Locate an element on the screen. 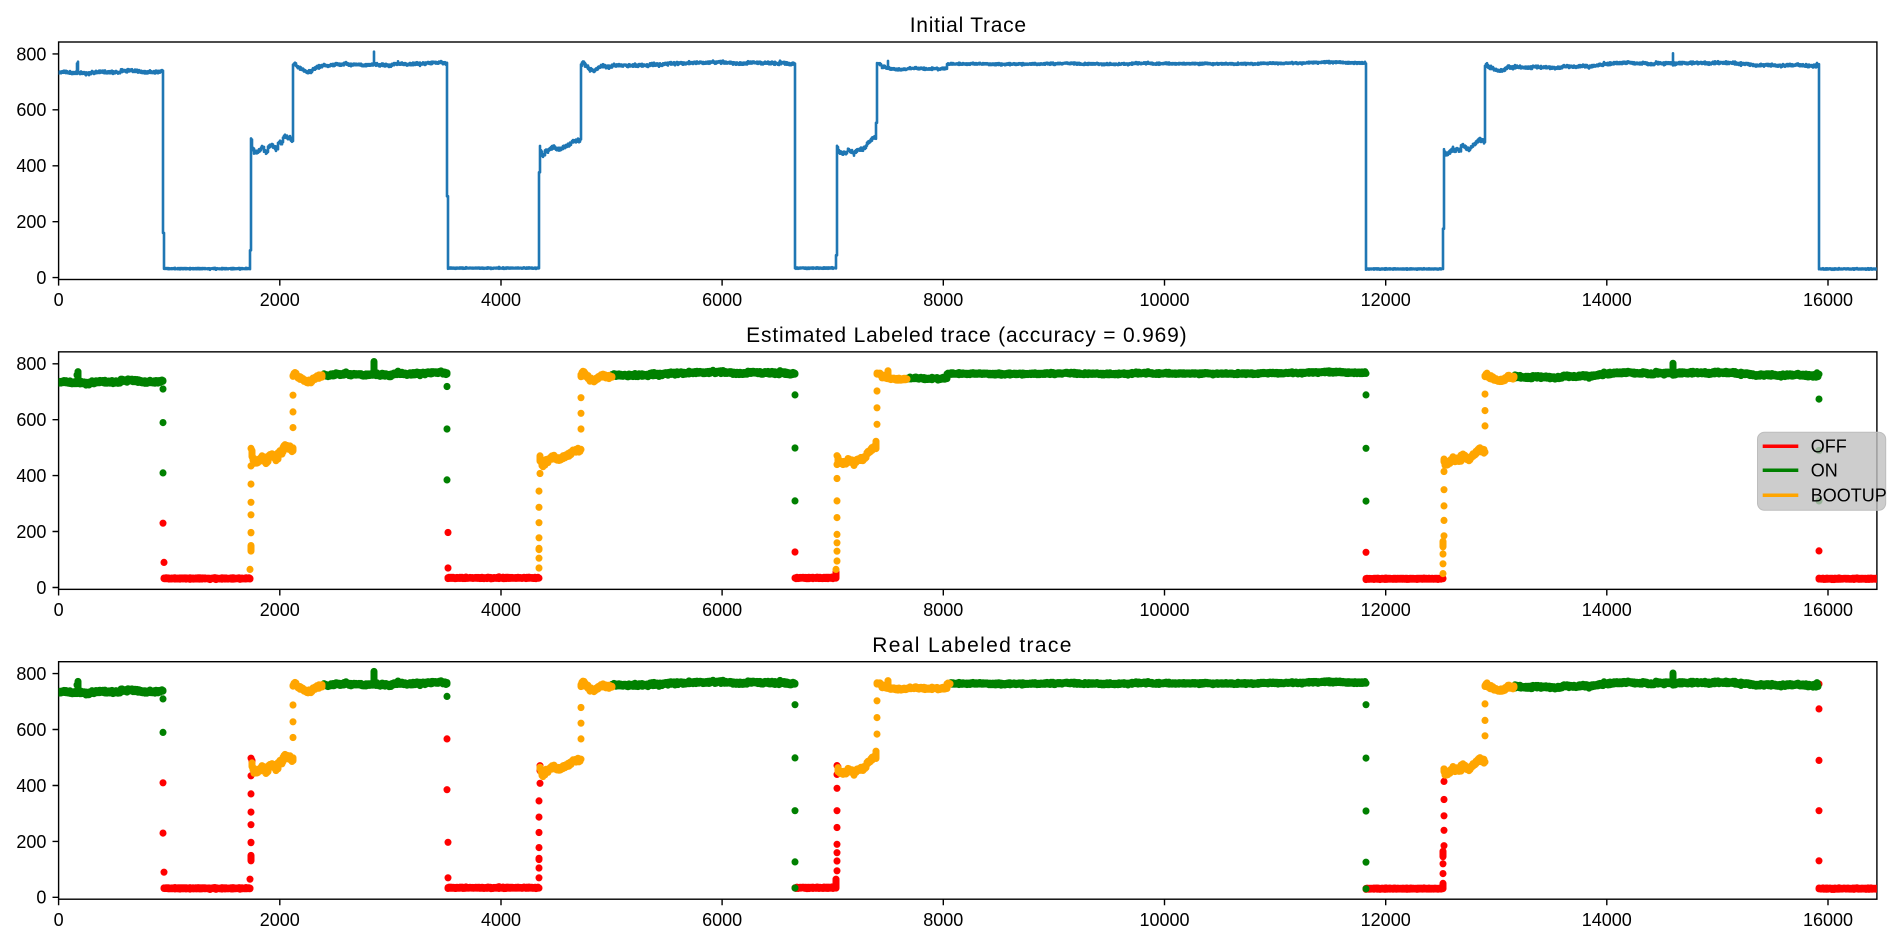 The image size is (1891, 944). svg-text: OFF is located at coordinates (1829, 447).